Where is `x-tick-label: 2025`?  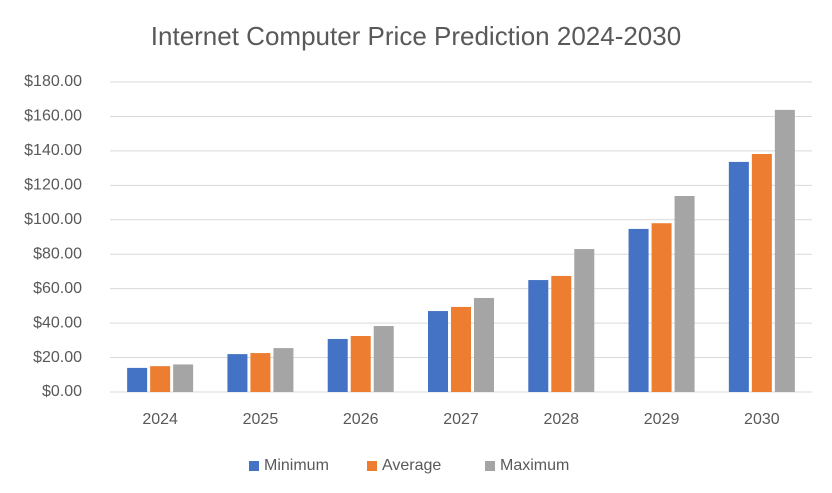
x-tick-label: 2025 is located at coordinates (261, 419).